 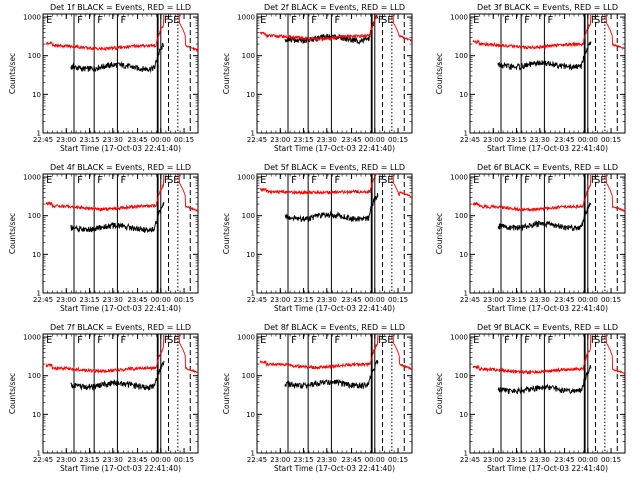 What do you see at coordinates (334, 7) in the screenshot?
I see `panel-title: Det 2f BLACK = Events, RED = LLD` at bounding box center [334, 7].